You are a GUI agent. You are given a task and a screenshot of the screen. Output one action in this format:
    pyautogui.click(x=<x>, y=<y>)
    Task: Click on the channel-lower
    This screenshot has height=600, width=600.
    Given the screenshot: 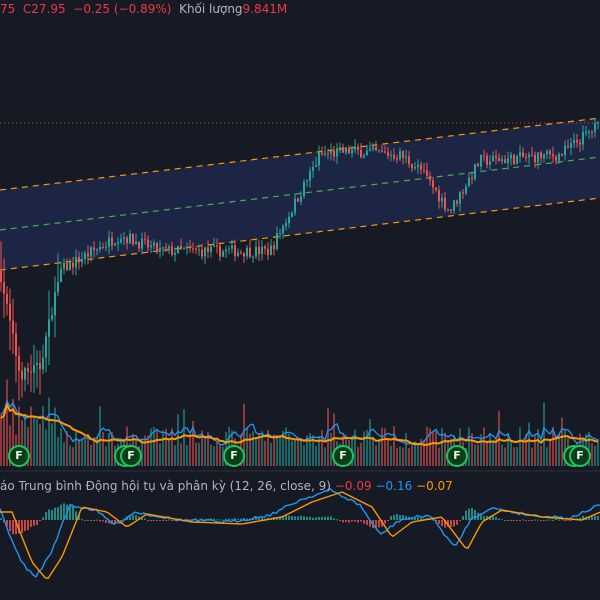 What is the action you would take?
    pyautogui.click(x=300, y=234)
    